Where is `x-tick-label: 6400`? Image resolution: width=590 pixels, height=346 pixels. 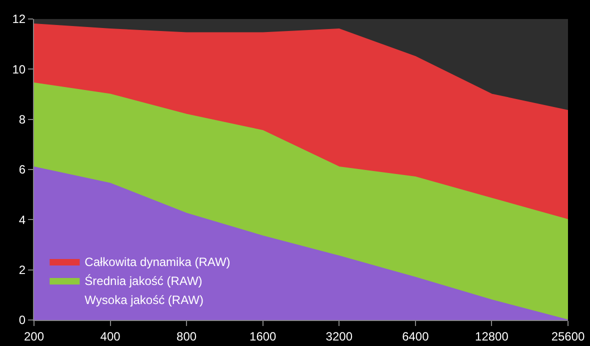 x-tick-label: 6400 is located at coordinates (416, 336).